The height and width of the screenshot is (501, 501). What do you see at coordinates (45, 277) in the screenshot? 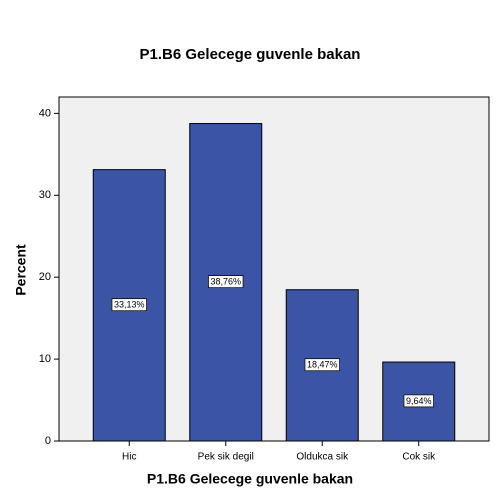
I see `y-tick-label: 20` at bounding box center [45, 277].